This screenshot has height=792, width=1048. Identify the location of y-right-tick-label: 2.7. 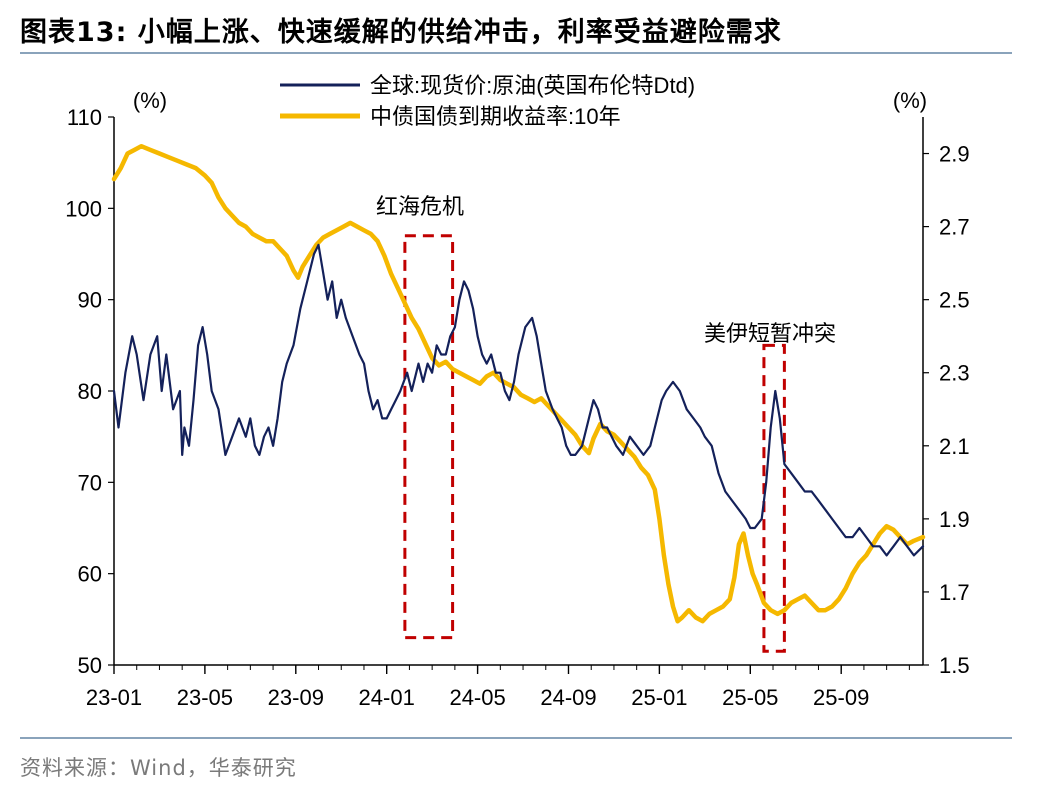
(954, 227).